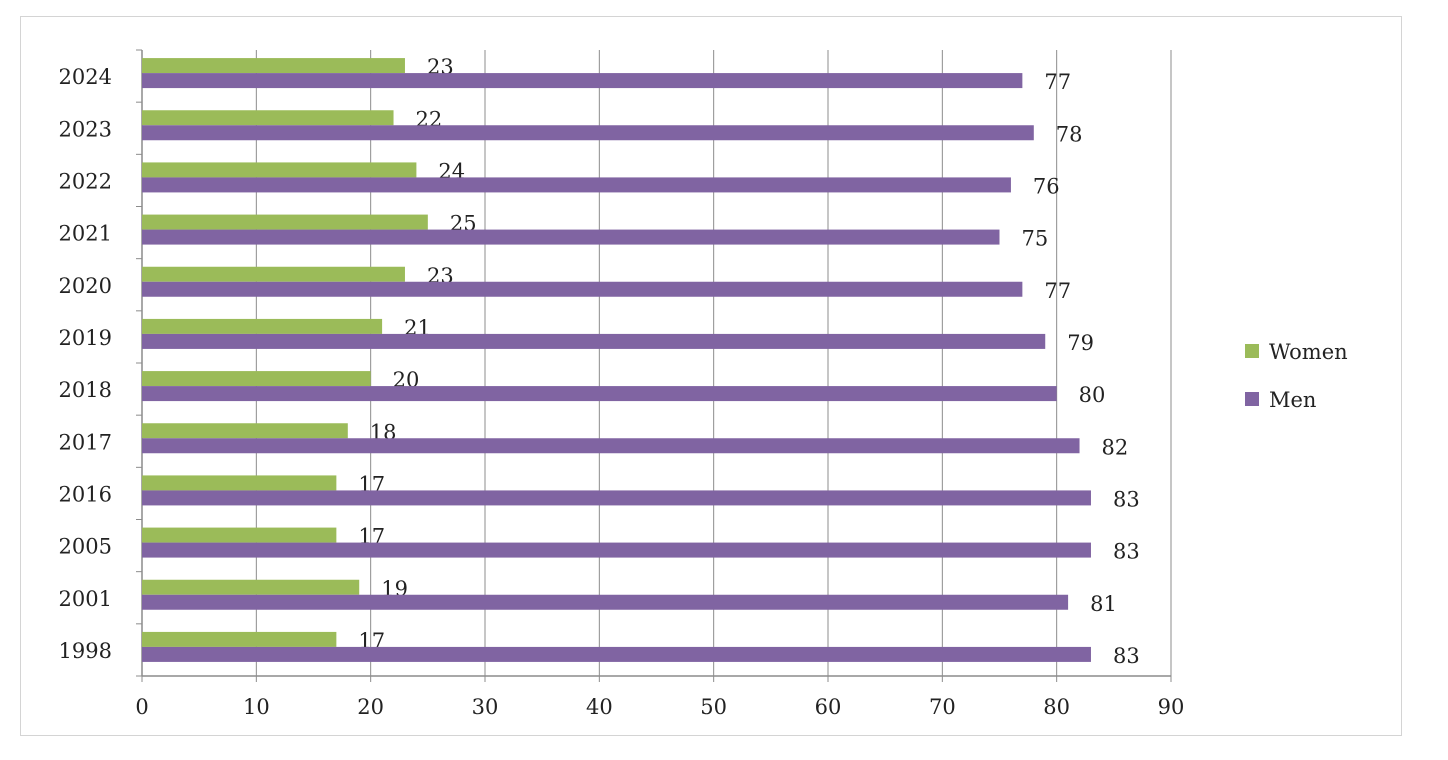  I want to click on x-tick-label: 70, so click(942, 707).